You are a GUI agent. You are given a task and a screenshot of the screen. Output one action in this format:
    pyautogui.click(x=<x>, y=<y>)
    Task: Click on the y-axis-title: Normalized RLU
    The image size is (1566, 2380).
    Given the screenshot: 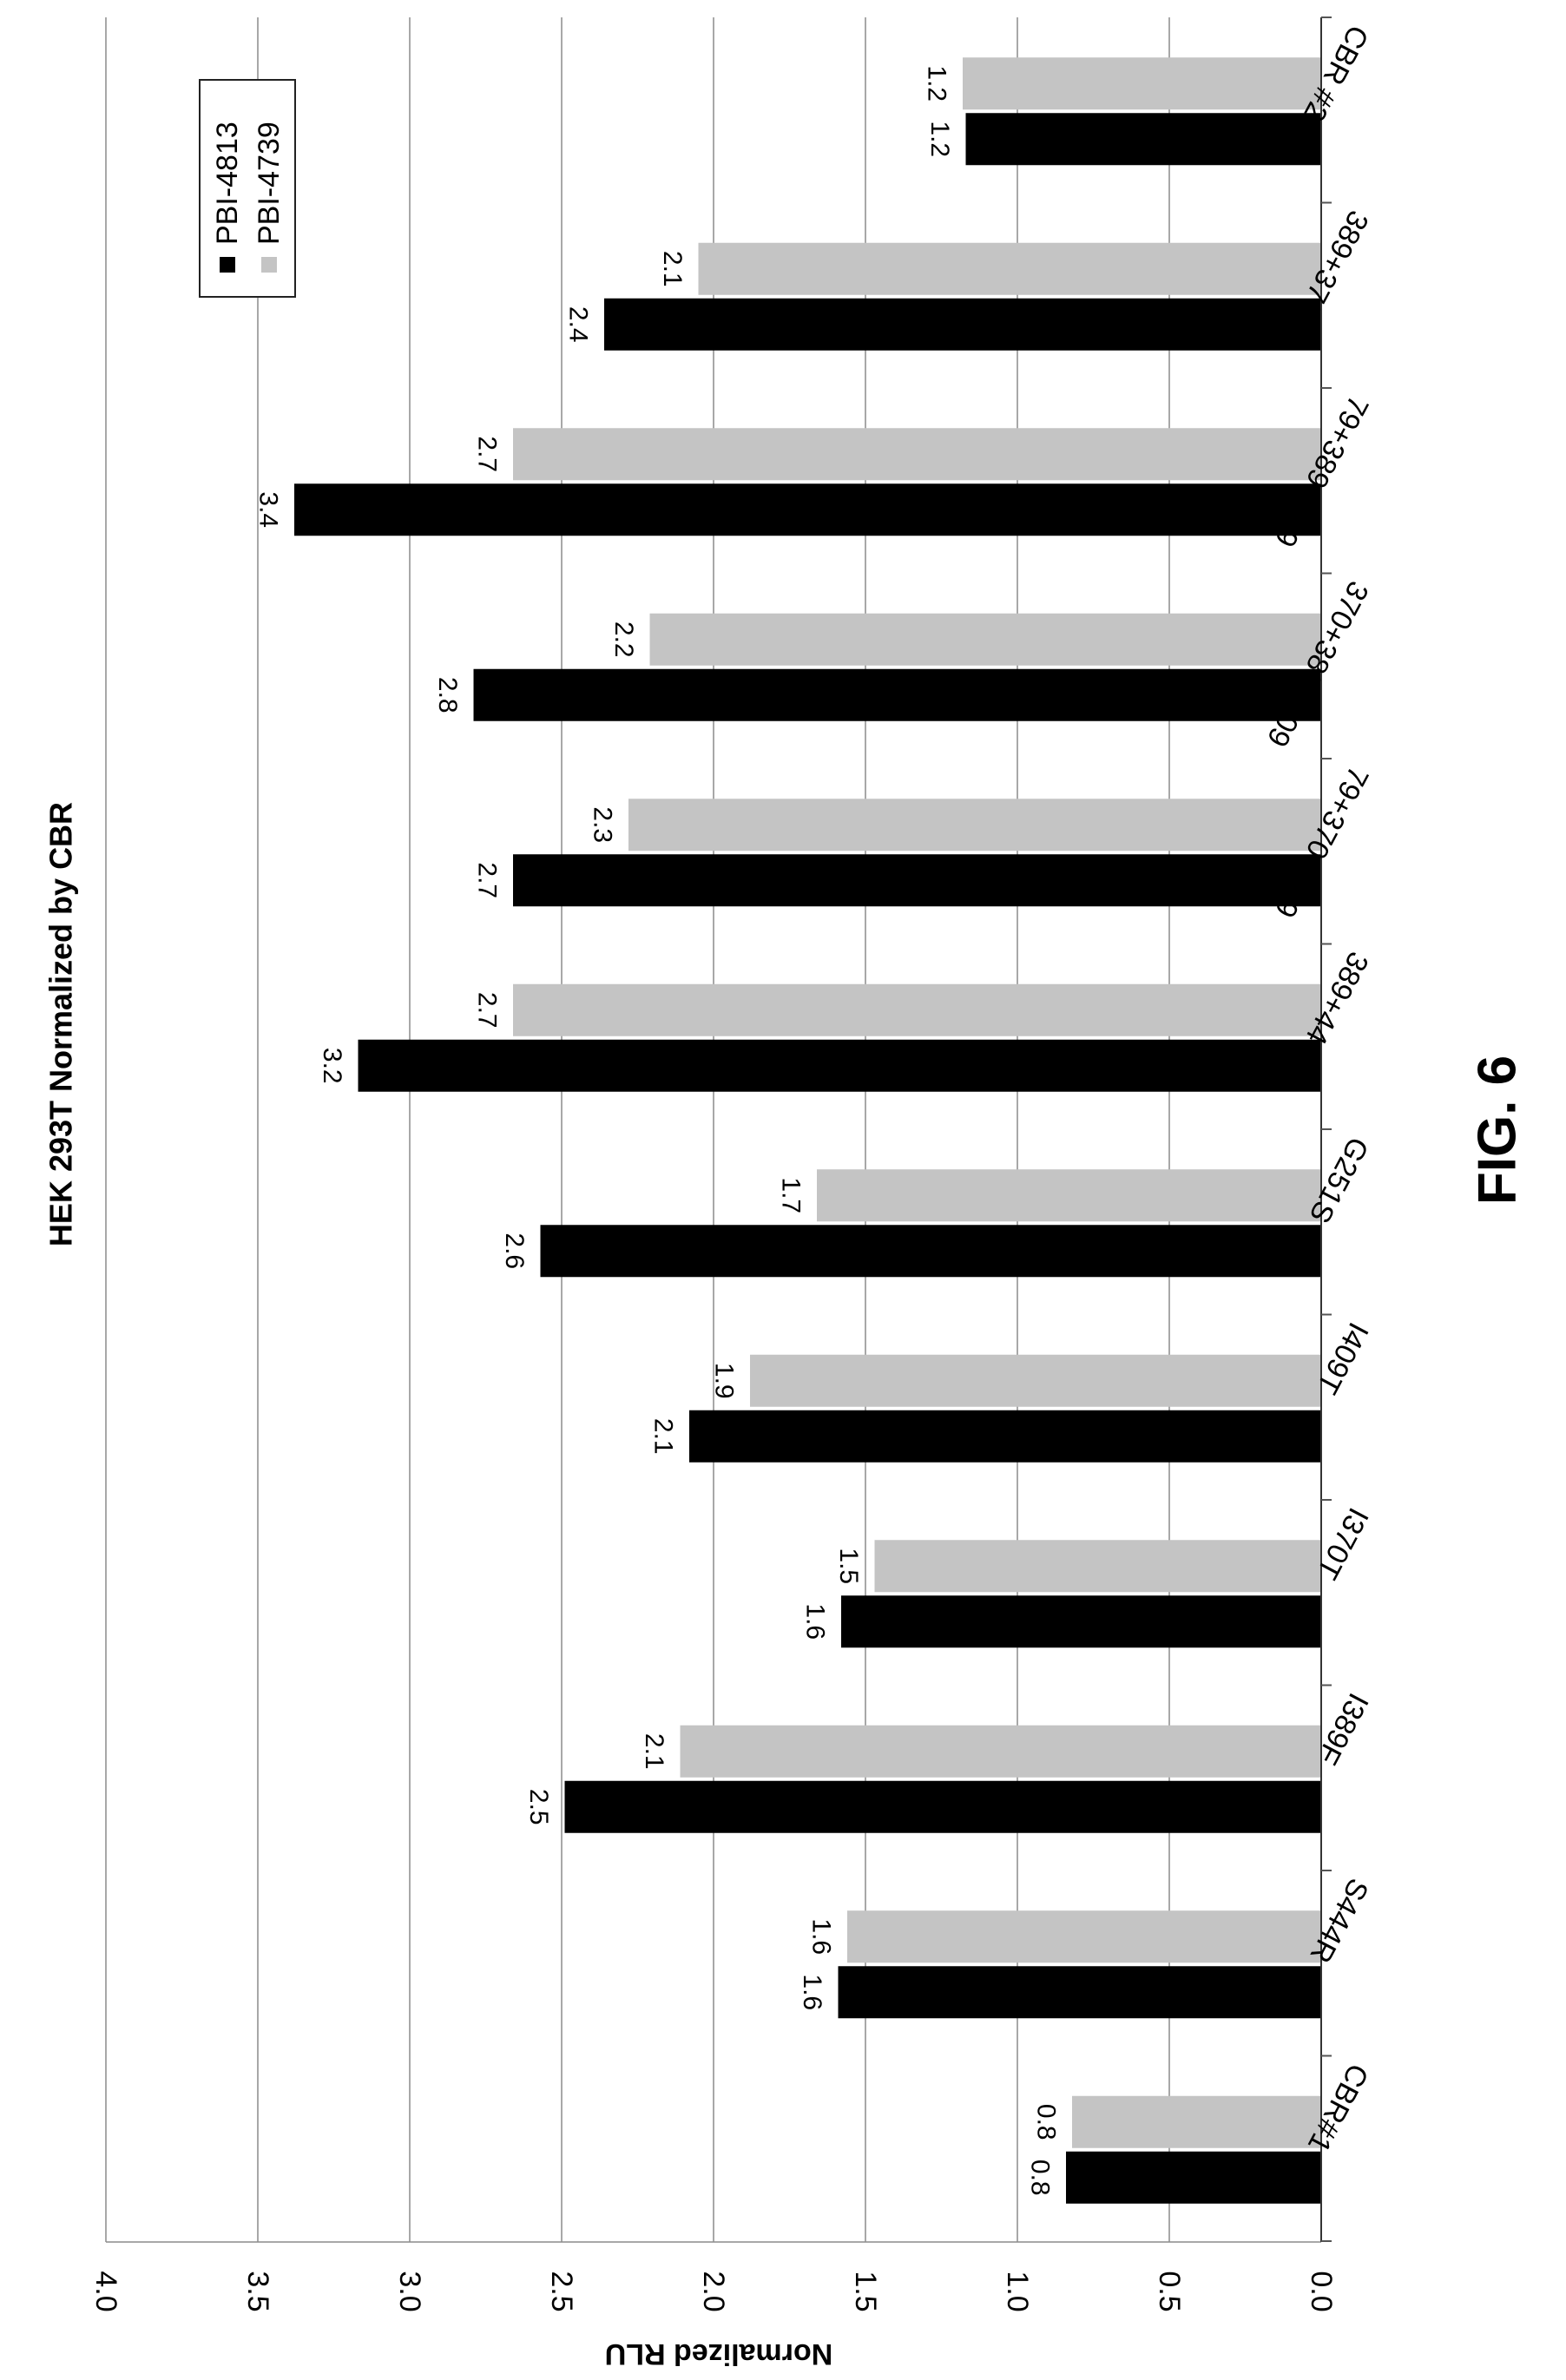 What is the action you would take?
    pyautogui.click(x=719, y=2353)
    